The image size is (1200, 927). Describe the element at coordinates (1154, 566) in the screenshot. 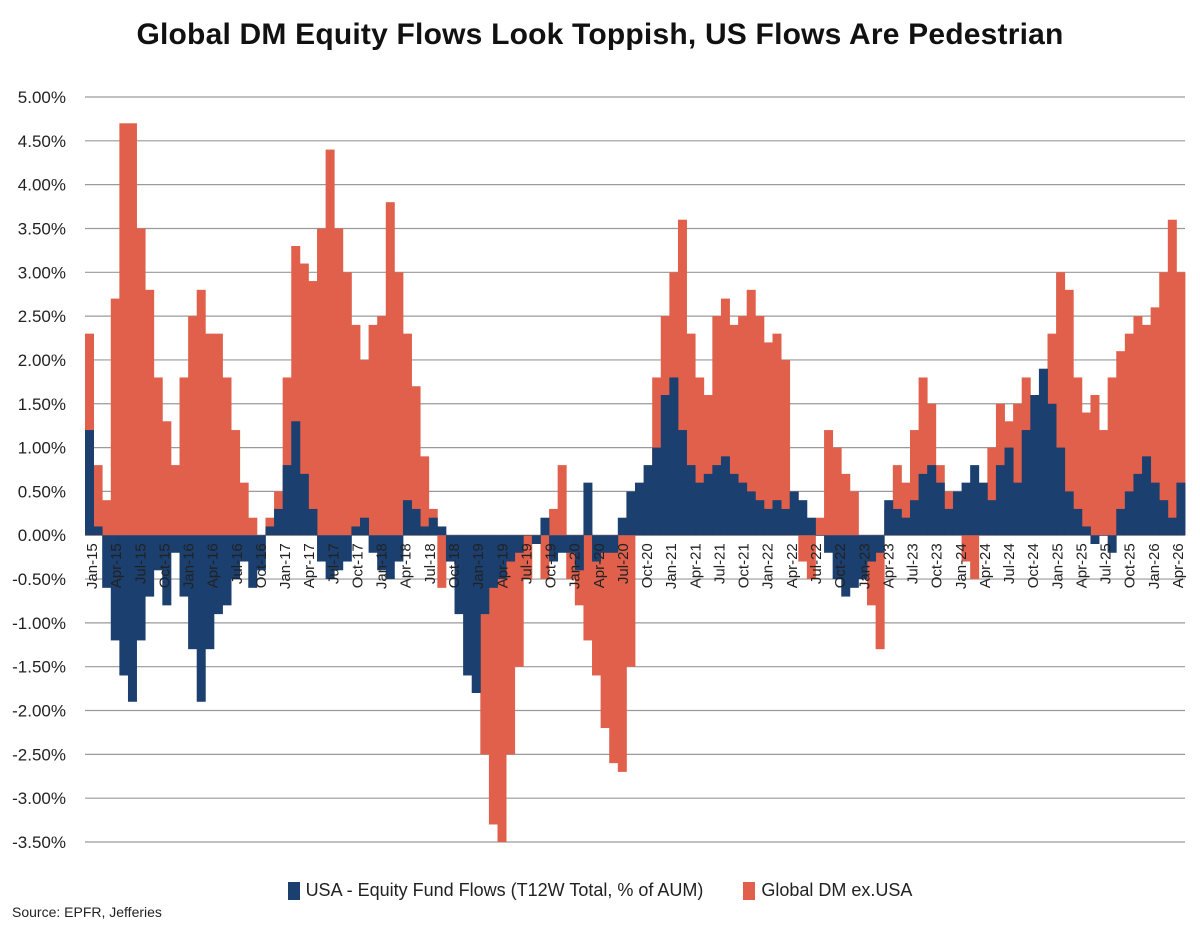

I see `x-tick-label: Jan-26` at that location.